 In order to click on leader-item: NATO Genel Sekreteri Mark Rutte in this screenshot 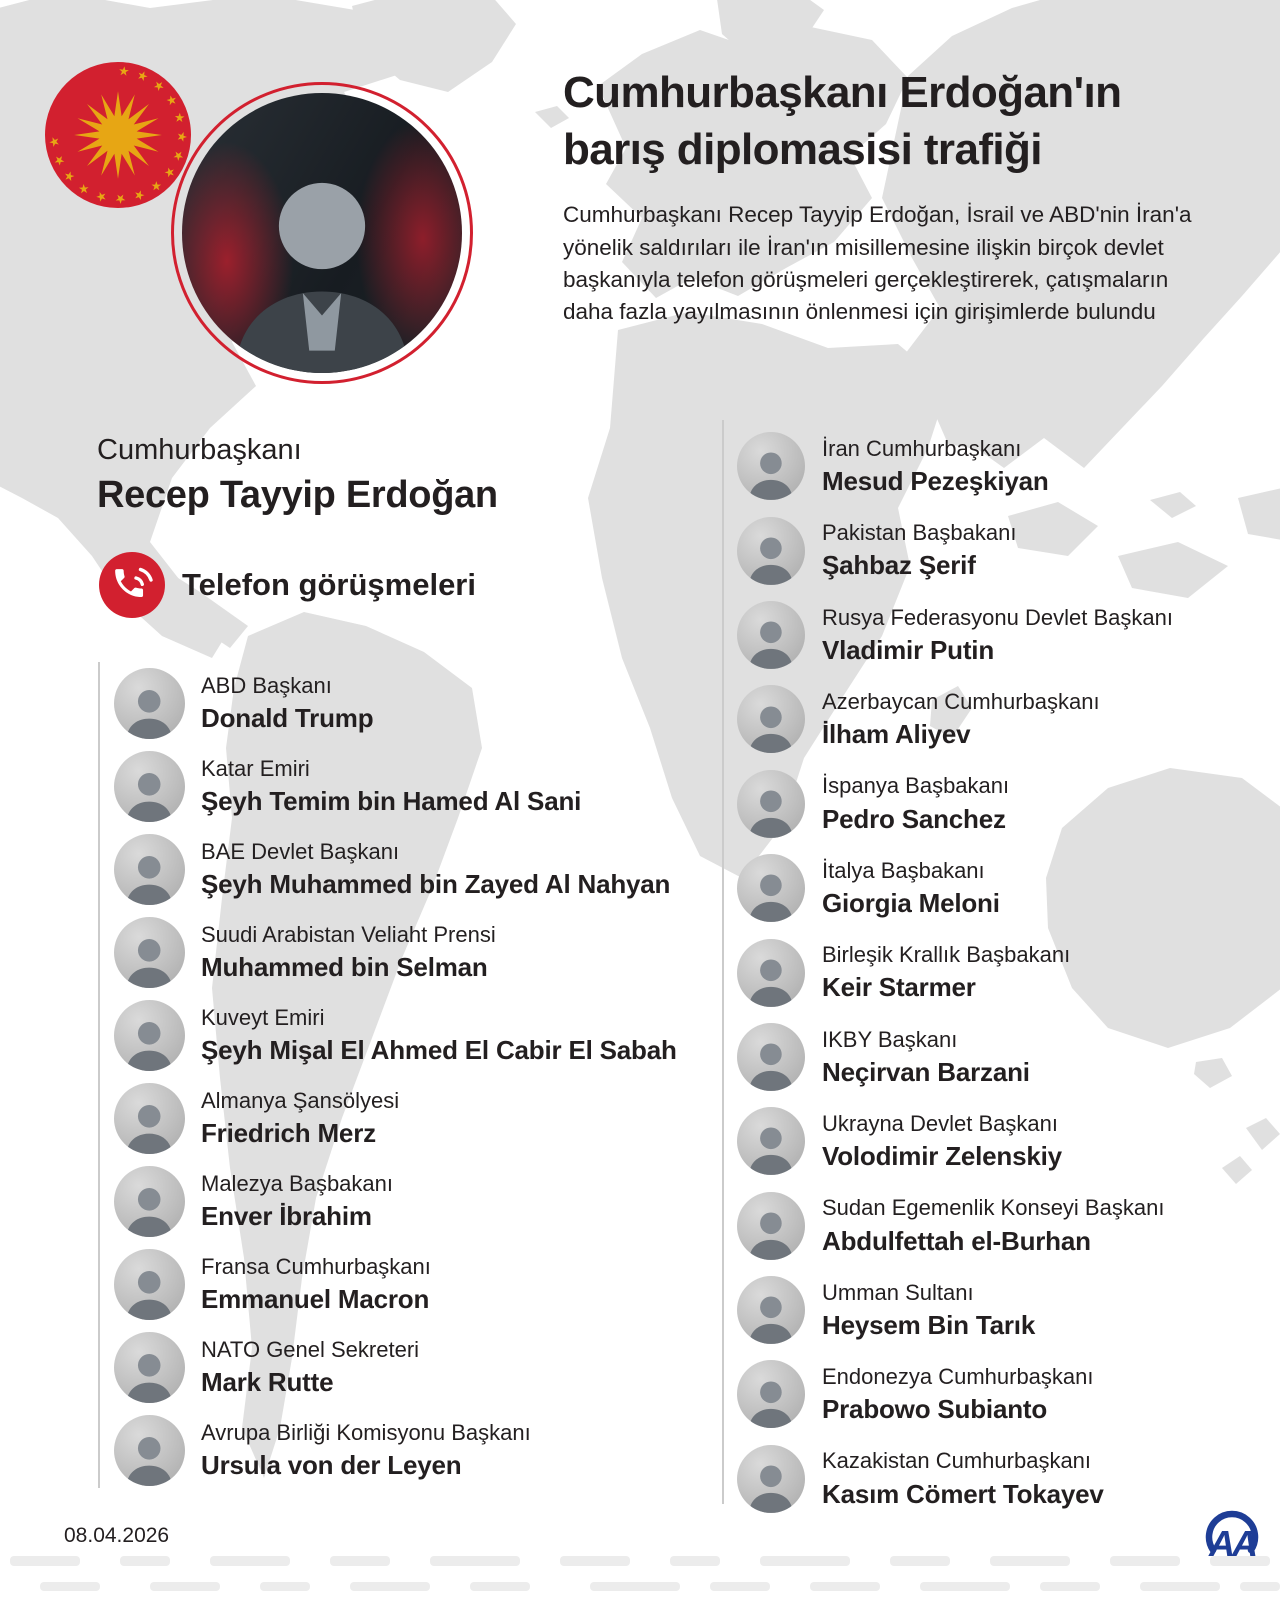, I will do `click(395, 1367)`.